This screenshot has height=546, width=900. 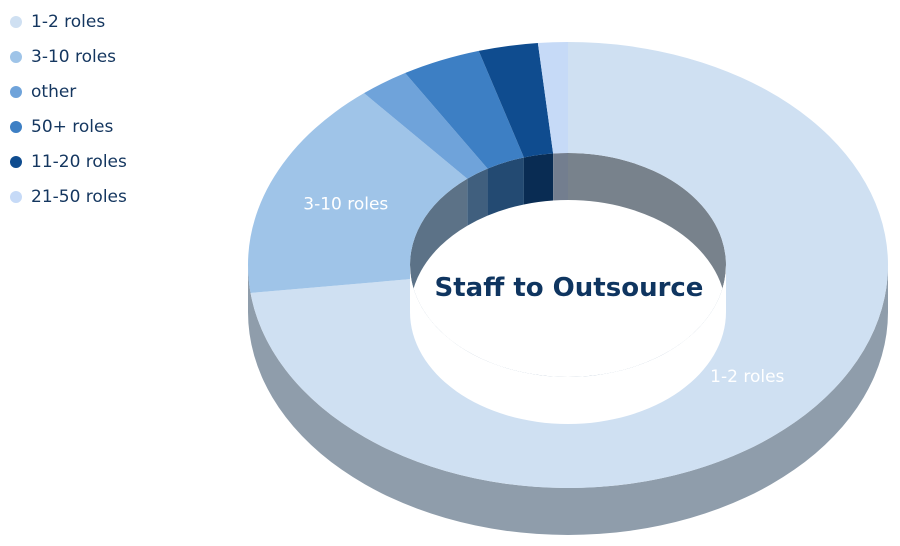 I want to click on legend-item-50-roles: 50+ roles, so click(x=68, y=126).